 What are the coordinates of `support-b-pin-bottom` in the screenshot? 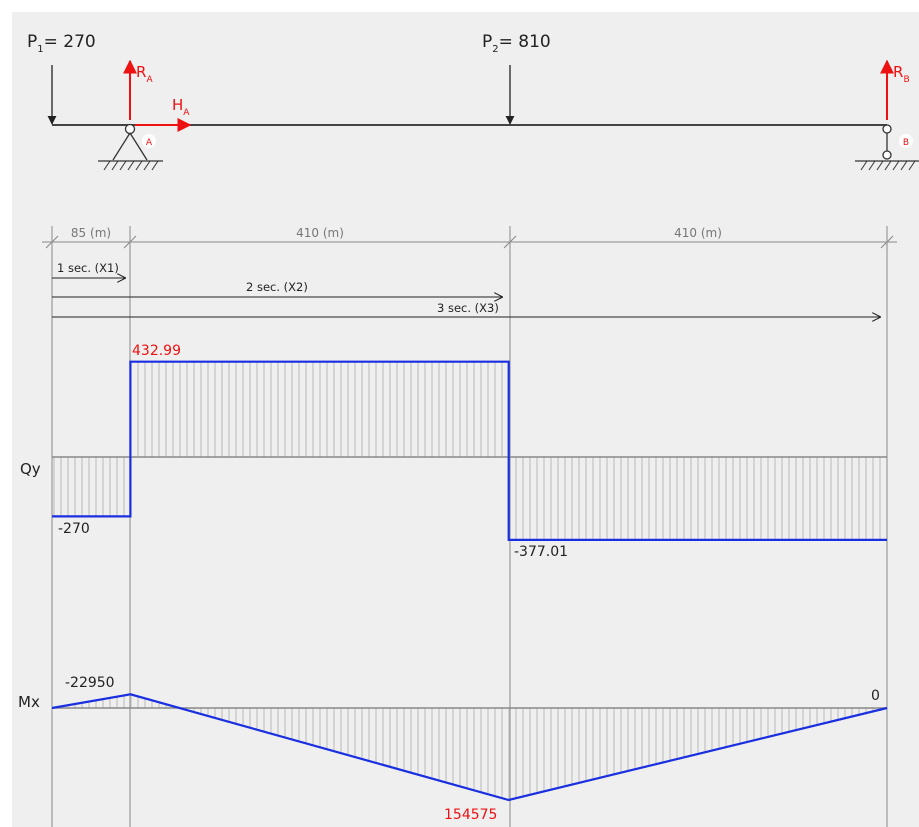 It's located at (887, 155).